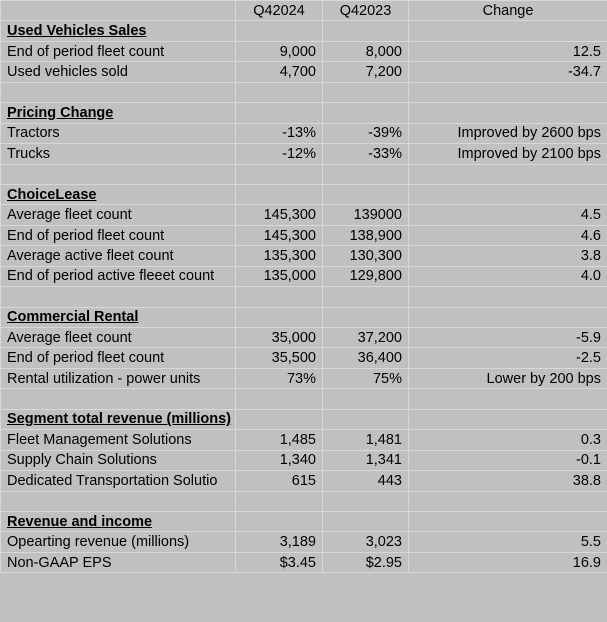 Image resolution: width=607 pixels, height=622 pixels. I want to click on value-cell: 1,485, so click(279, 440).